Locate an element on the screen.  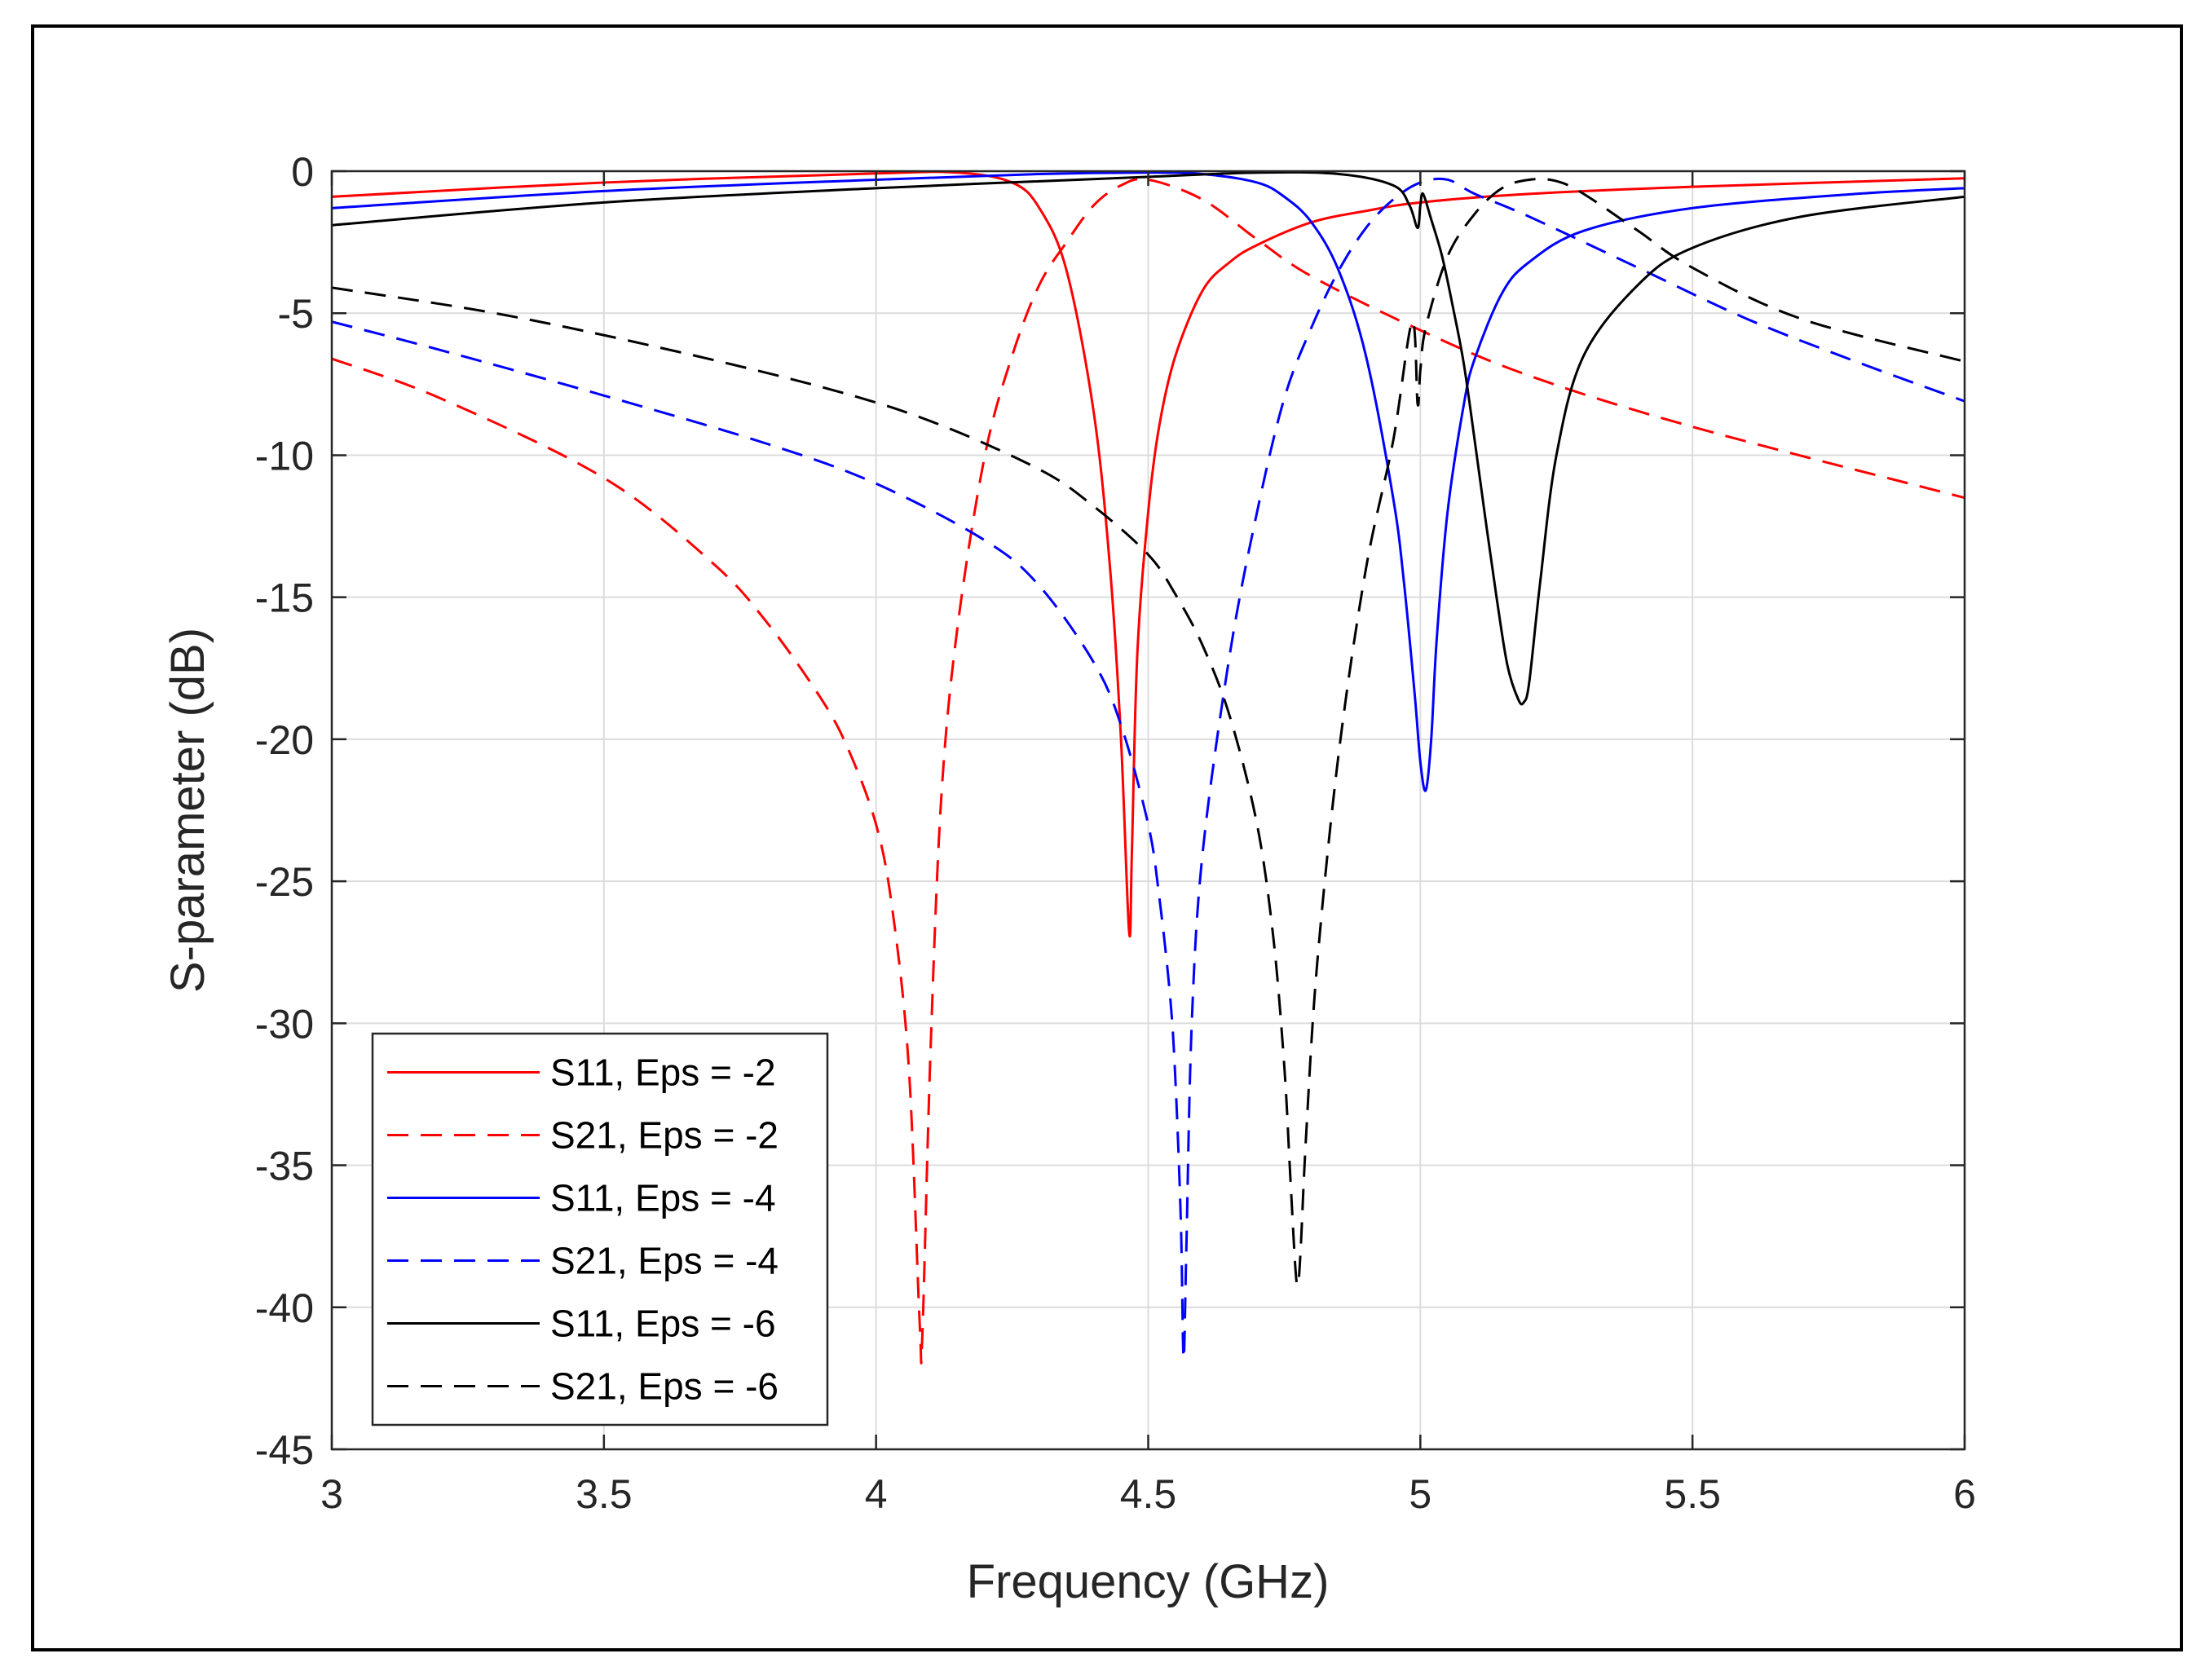
legend-label: S11, Eps = -4 is located at coordinates (663, 1198).